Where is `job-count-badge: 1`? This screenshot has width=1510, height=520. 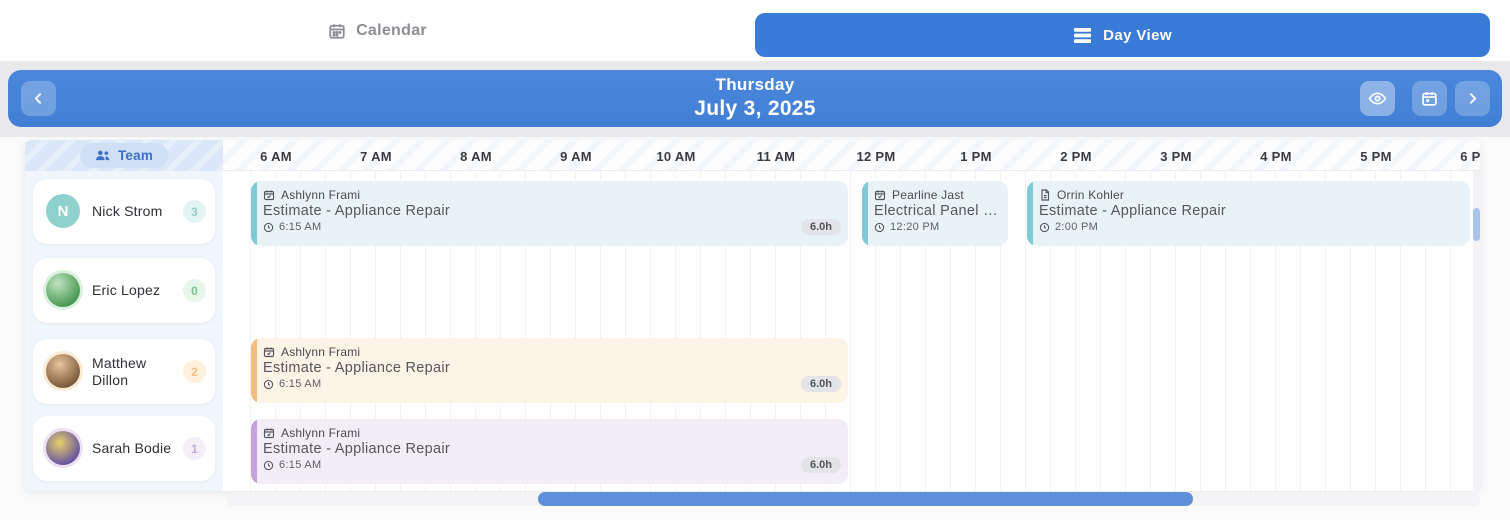 job-count-badge: 1 is located at coordinates (194, 448).